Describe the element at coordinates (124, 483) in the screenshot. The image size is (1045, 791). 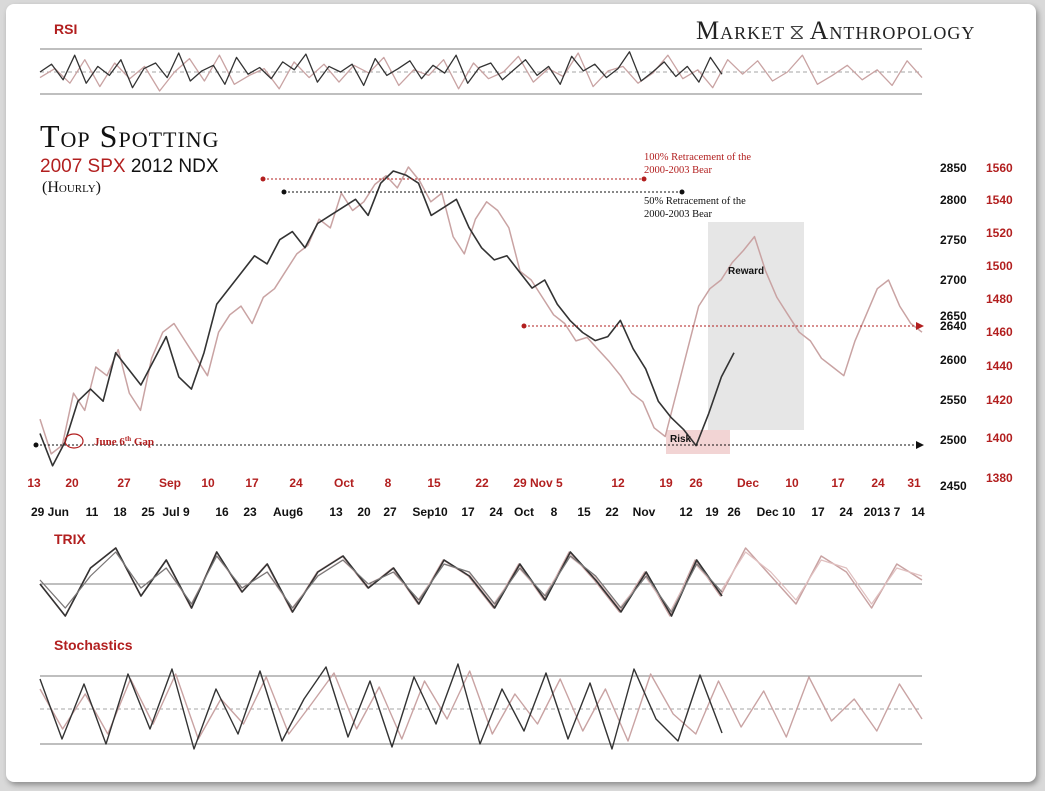
I see `x-top-tick: 27` at that location.